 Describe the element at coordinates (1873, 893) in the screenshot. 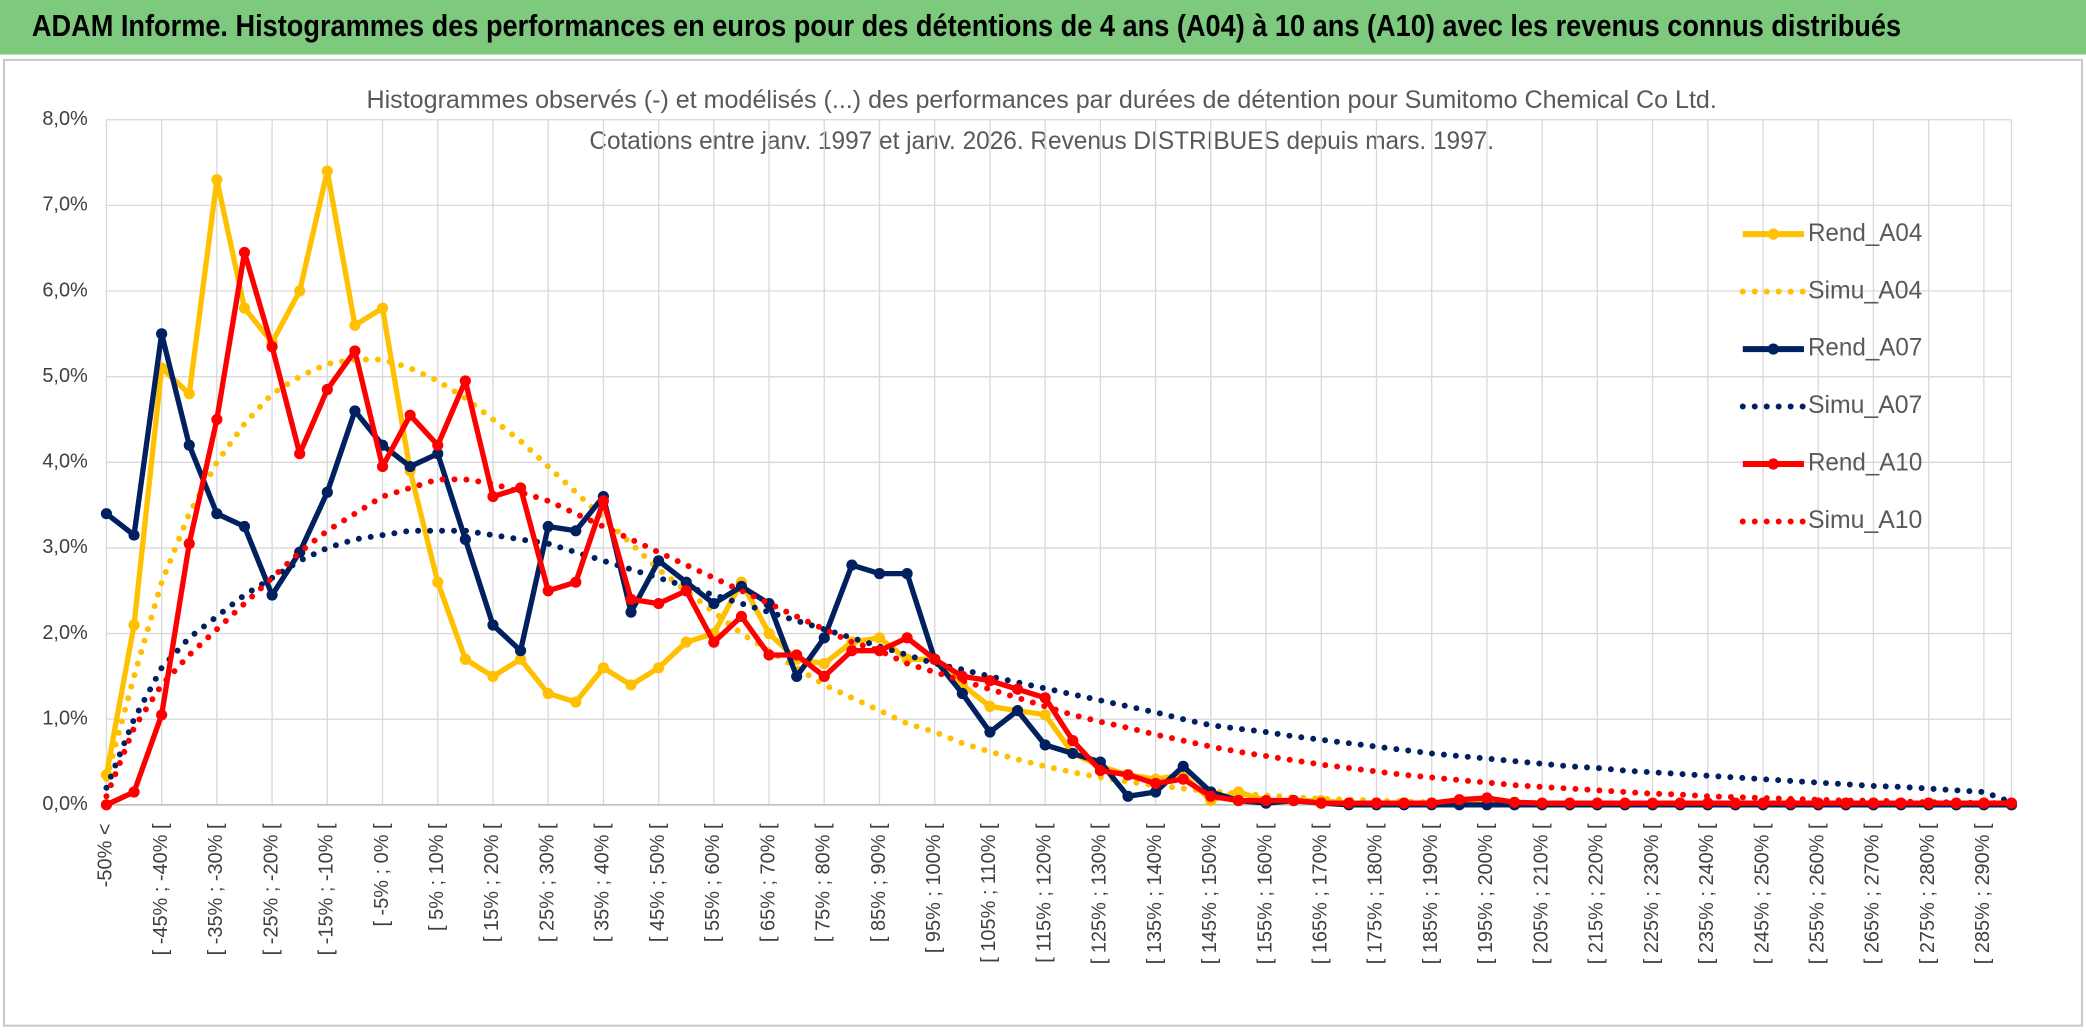

I see `x-tick-label: [ 265% ; 270% [` at that location.